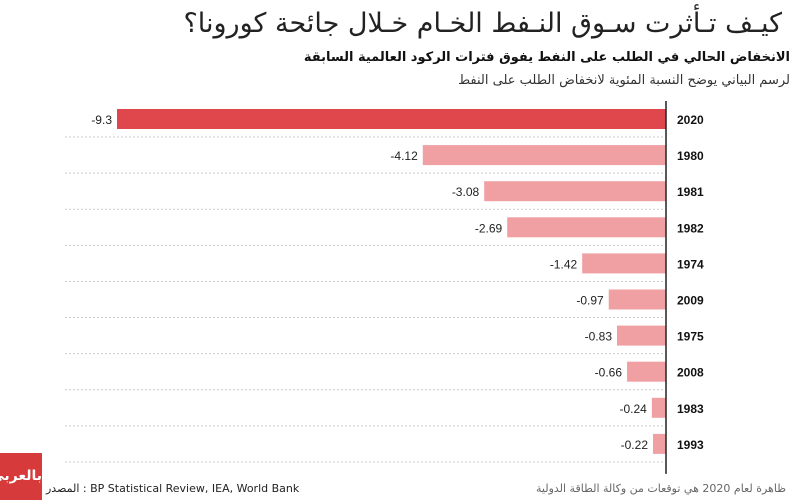 Image resolution: width=800 pixels, height=500 pixels. I want to click on data-label: -4.12, so click(404, 156).